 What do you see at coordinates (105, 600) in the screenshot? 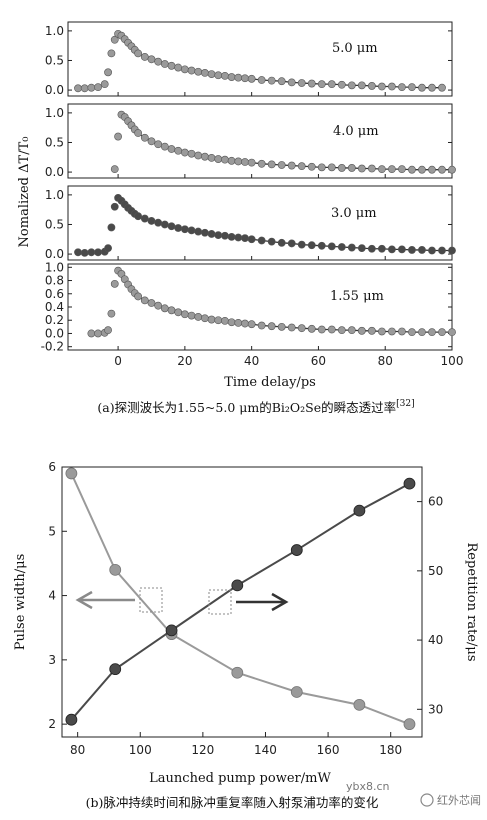
I see `left-axis-arrow` at bounding box center [105, 600].